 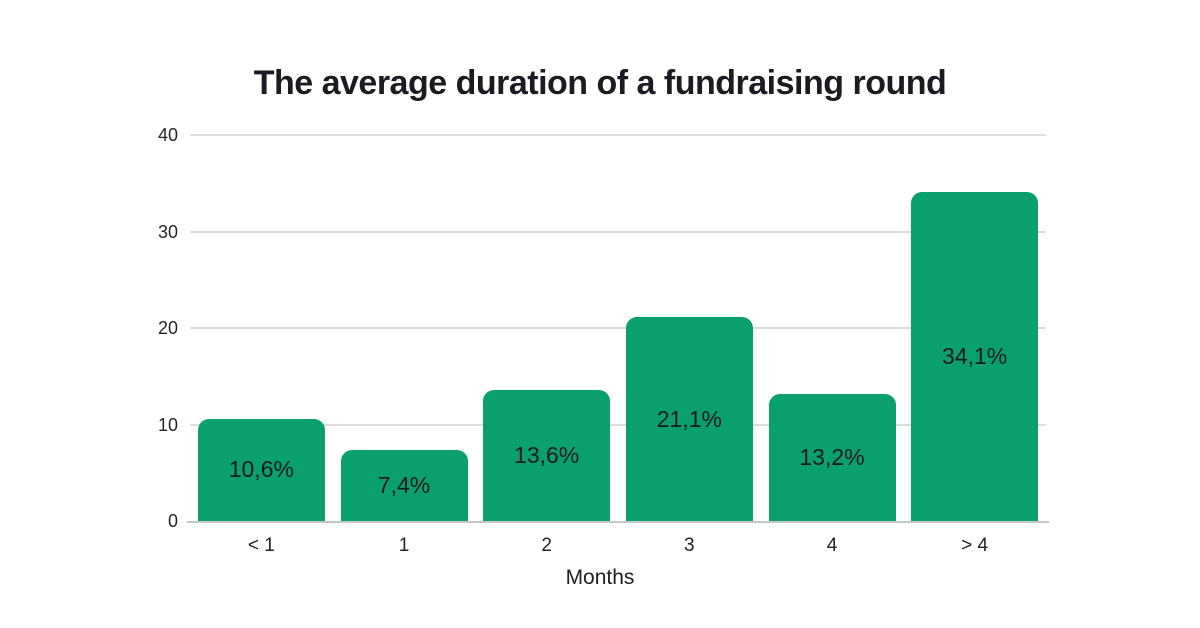 I want to click on bar: 21,1%, so click(x=689, y=419).